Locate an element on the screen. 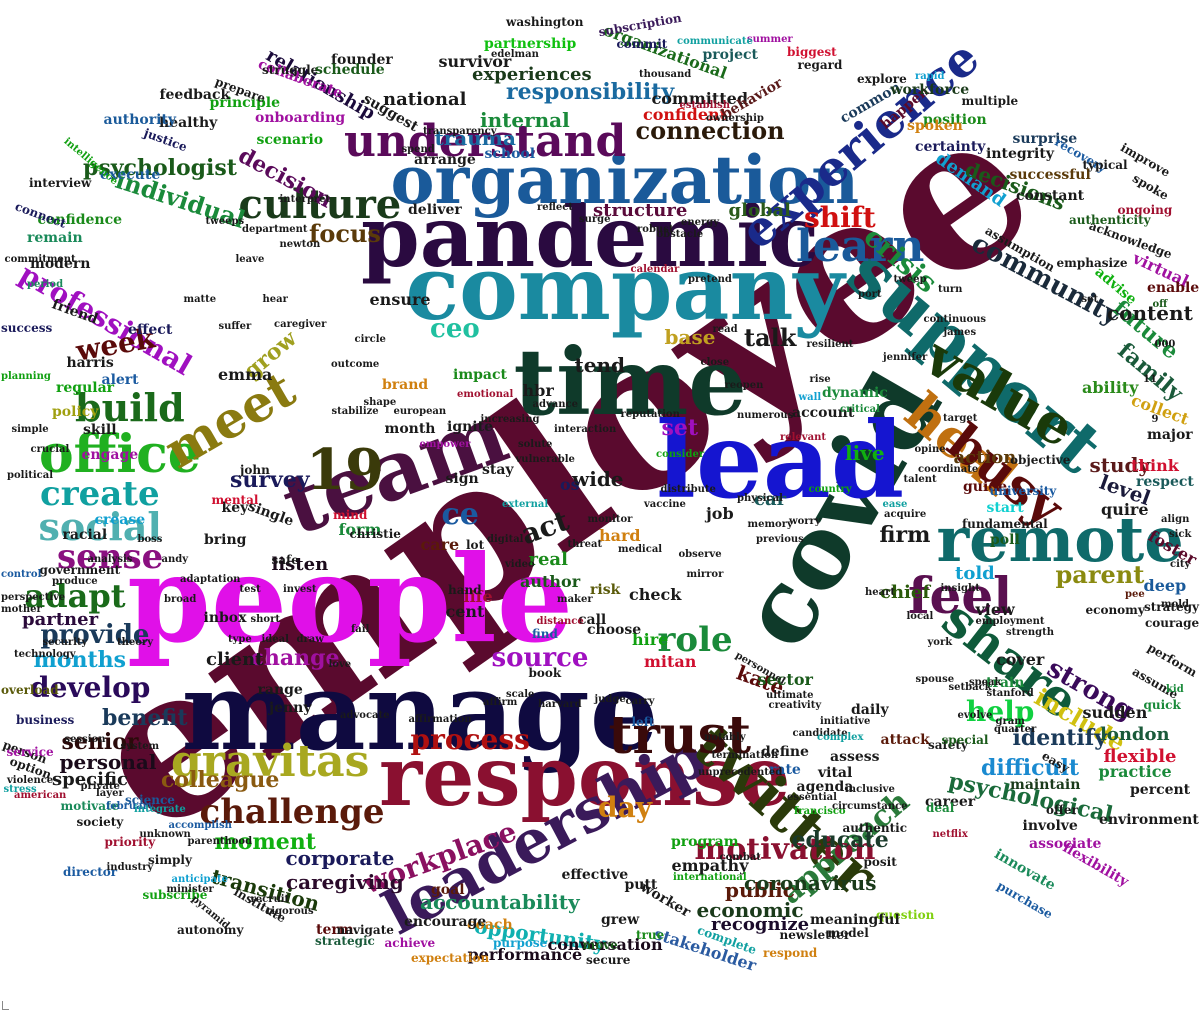 The width and height of the screenshot is (1200, 1012). cloud-word: secure is located at coordinates (608, 960).